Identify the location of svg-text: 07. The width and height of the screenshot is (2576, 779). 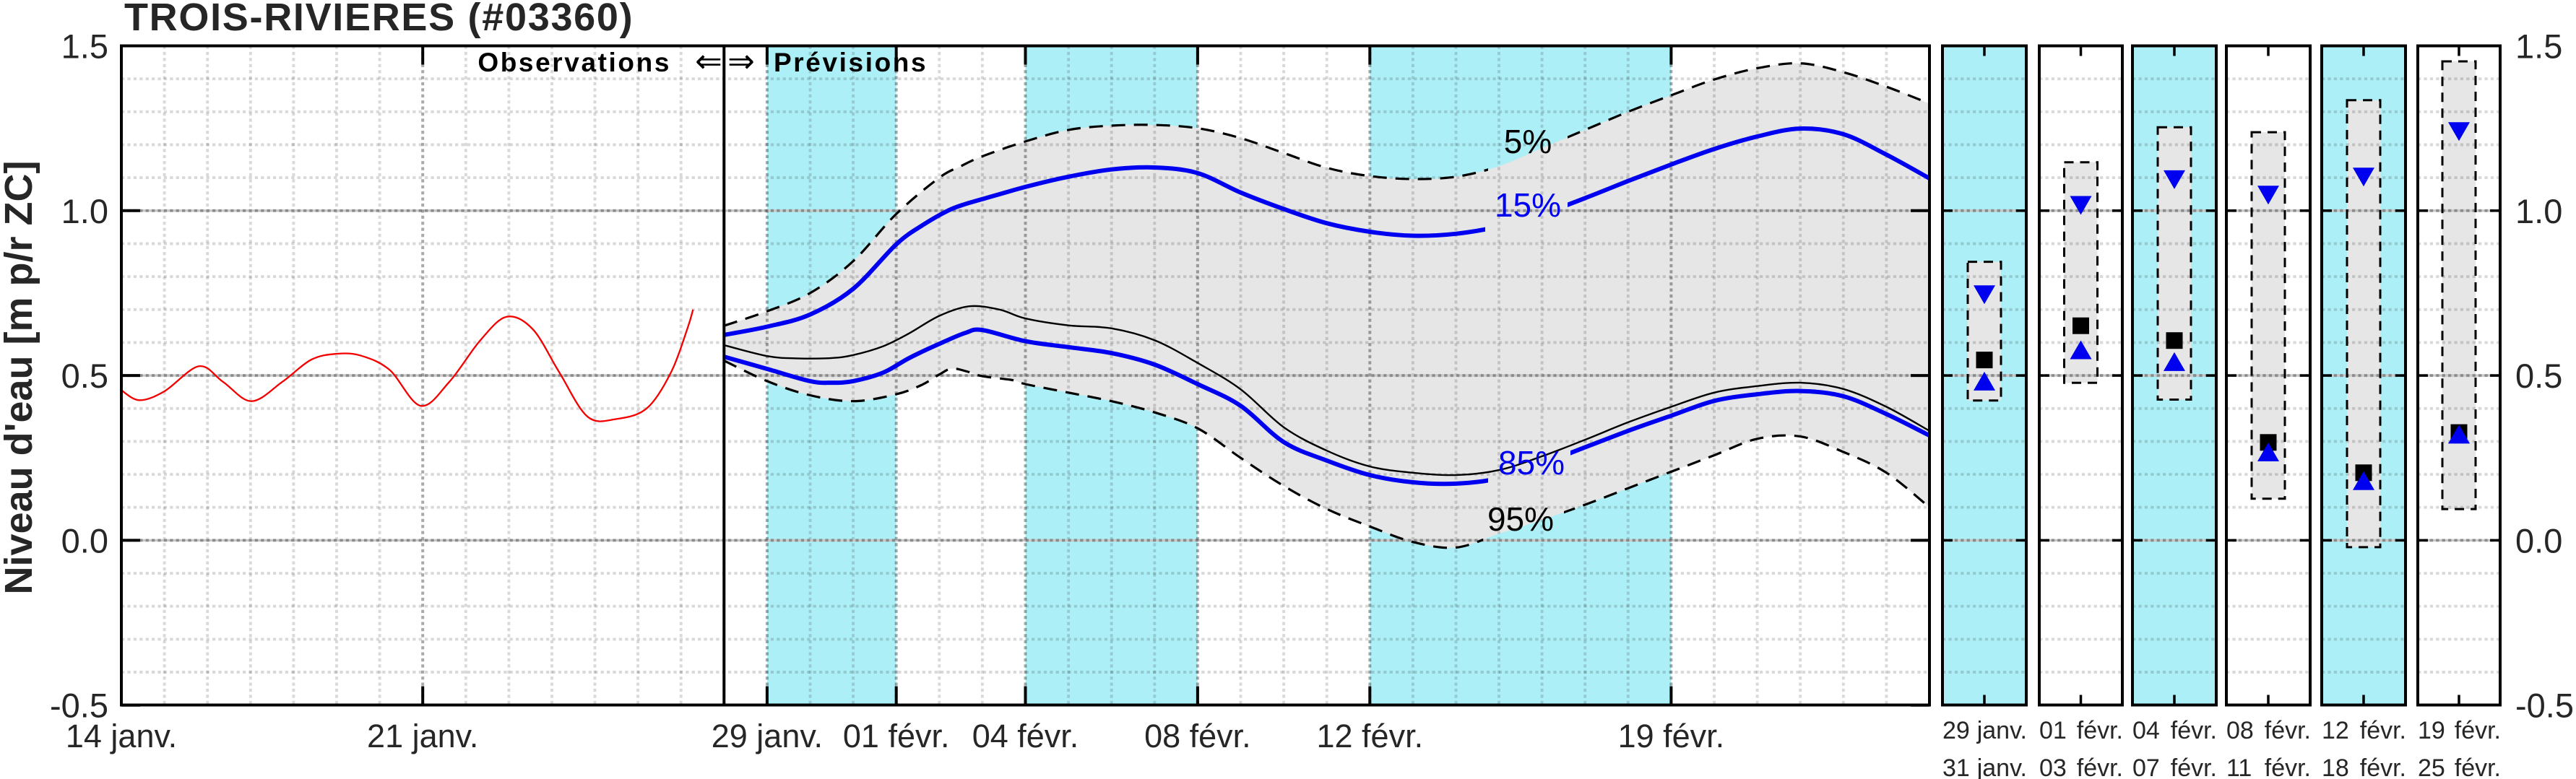
(2146, 767).